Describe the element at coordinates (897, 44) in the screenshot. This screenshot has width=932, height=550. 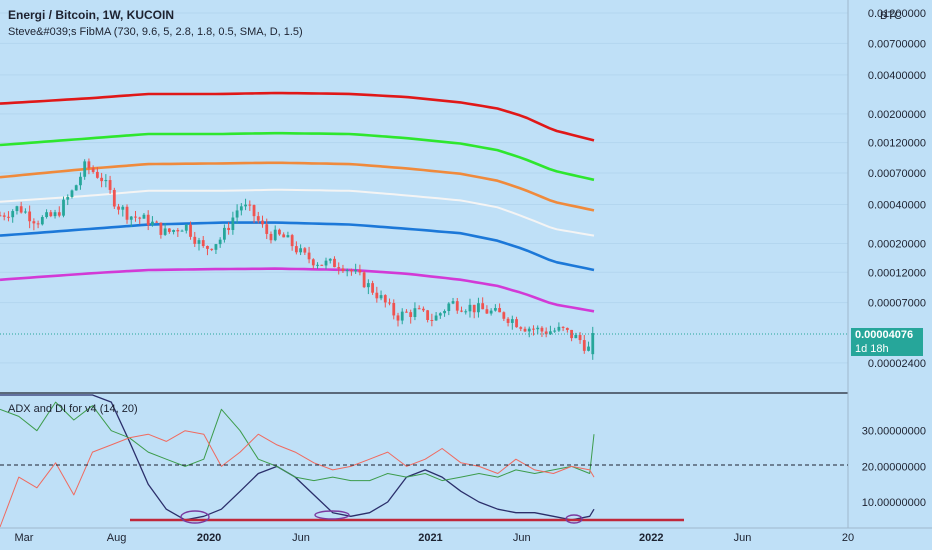
I see `price-tick-label: 0.00700000` at that location.